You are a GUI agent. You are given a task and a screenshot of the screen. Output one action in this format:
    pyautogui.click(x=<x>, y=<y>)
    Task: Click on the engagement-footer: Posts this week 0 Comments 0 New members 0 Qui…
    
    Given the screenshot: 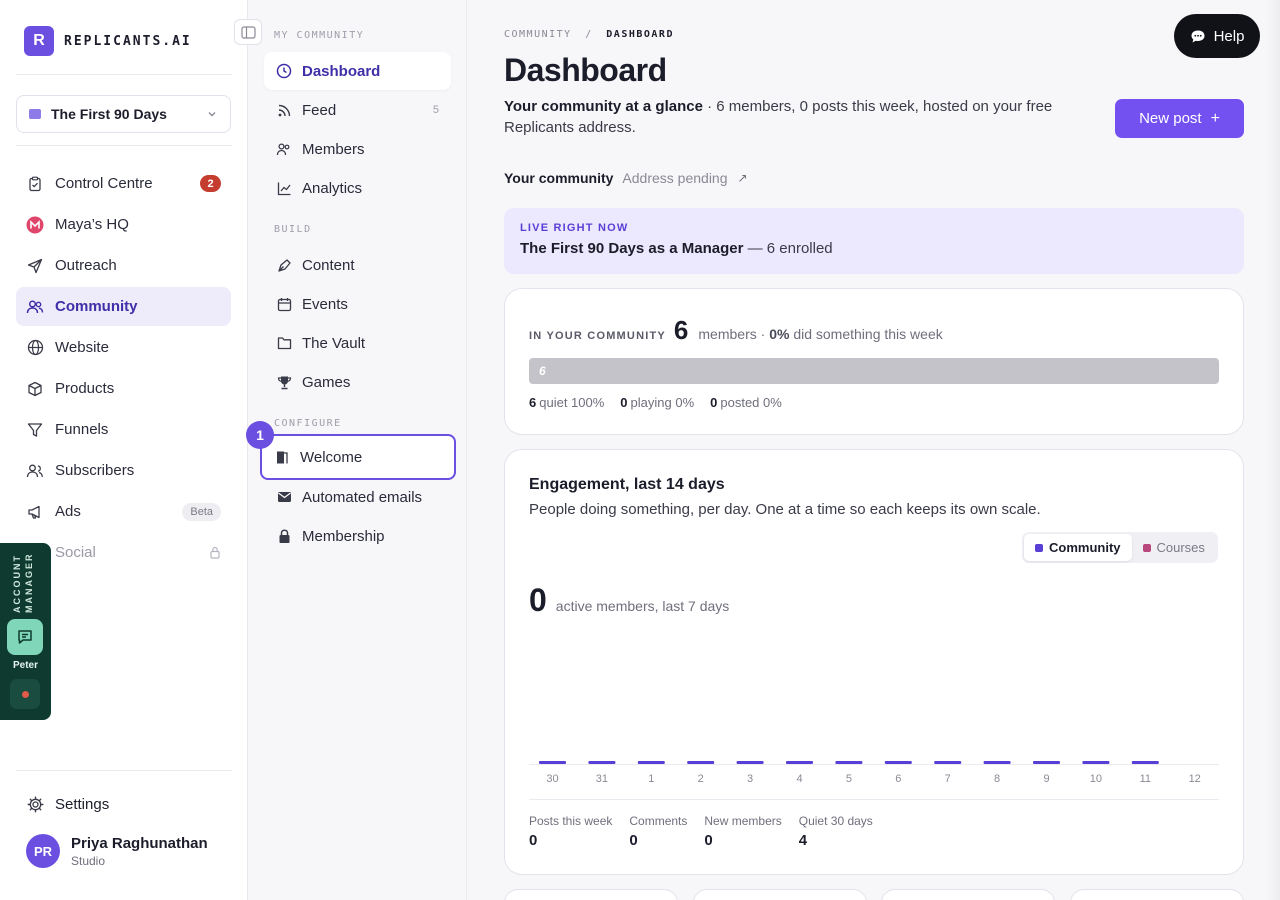 What is the action you would take?
    pyautogui.click(x=874, y=824)
    